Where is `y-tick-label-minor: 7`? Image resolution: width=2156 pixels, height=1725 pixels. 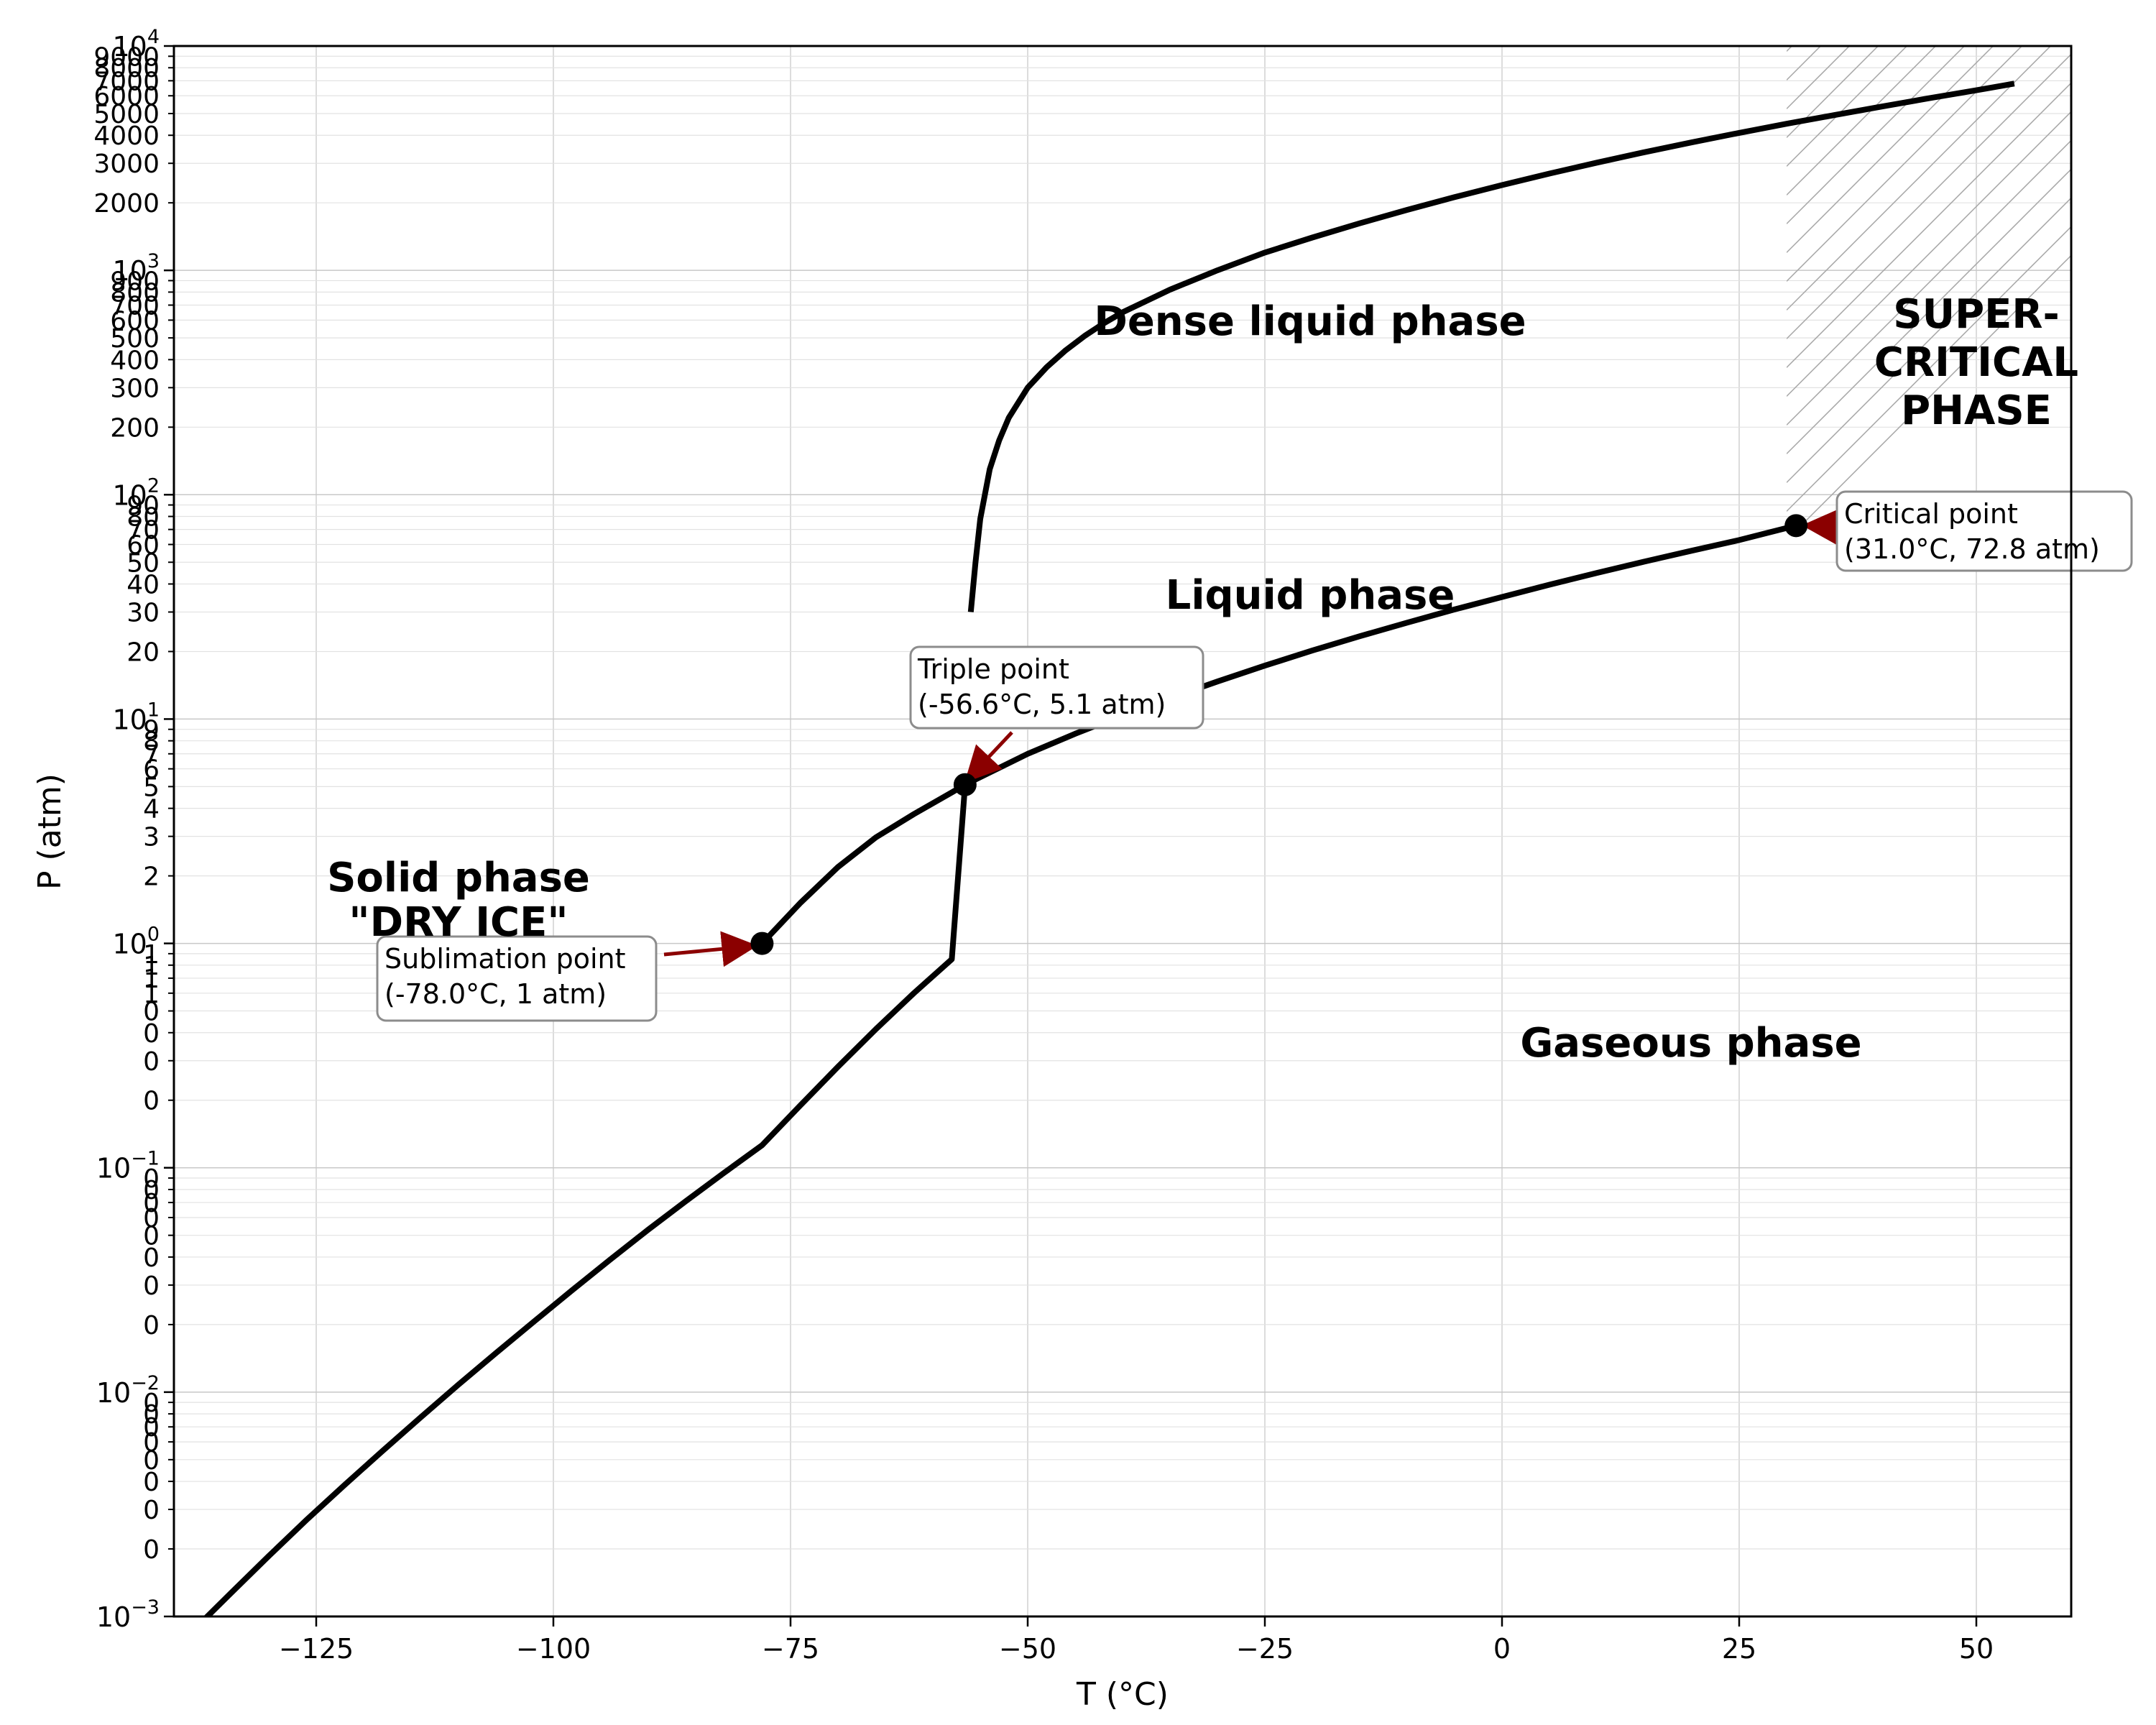
y-tick-label-minor: 7 is located at coordinates (152, 755).